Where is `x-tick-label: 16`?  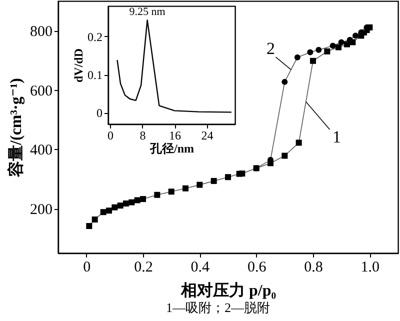 x-tick-label: 16 is located at coordinates (175, 135).